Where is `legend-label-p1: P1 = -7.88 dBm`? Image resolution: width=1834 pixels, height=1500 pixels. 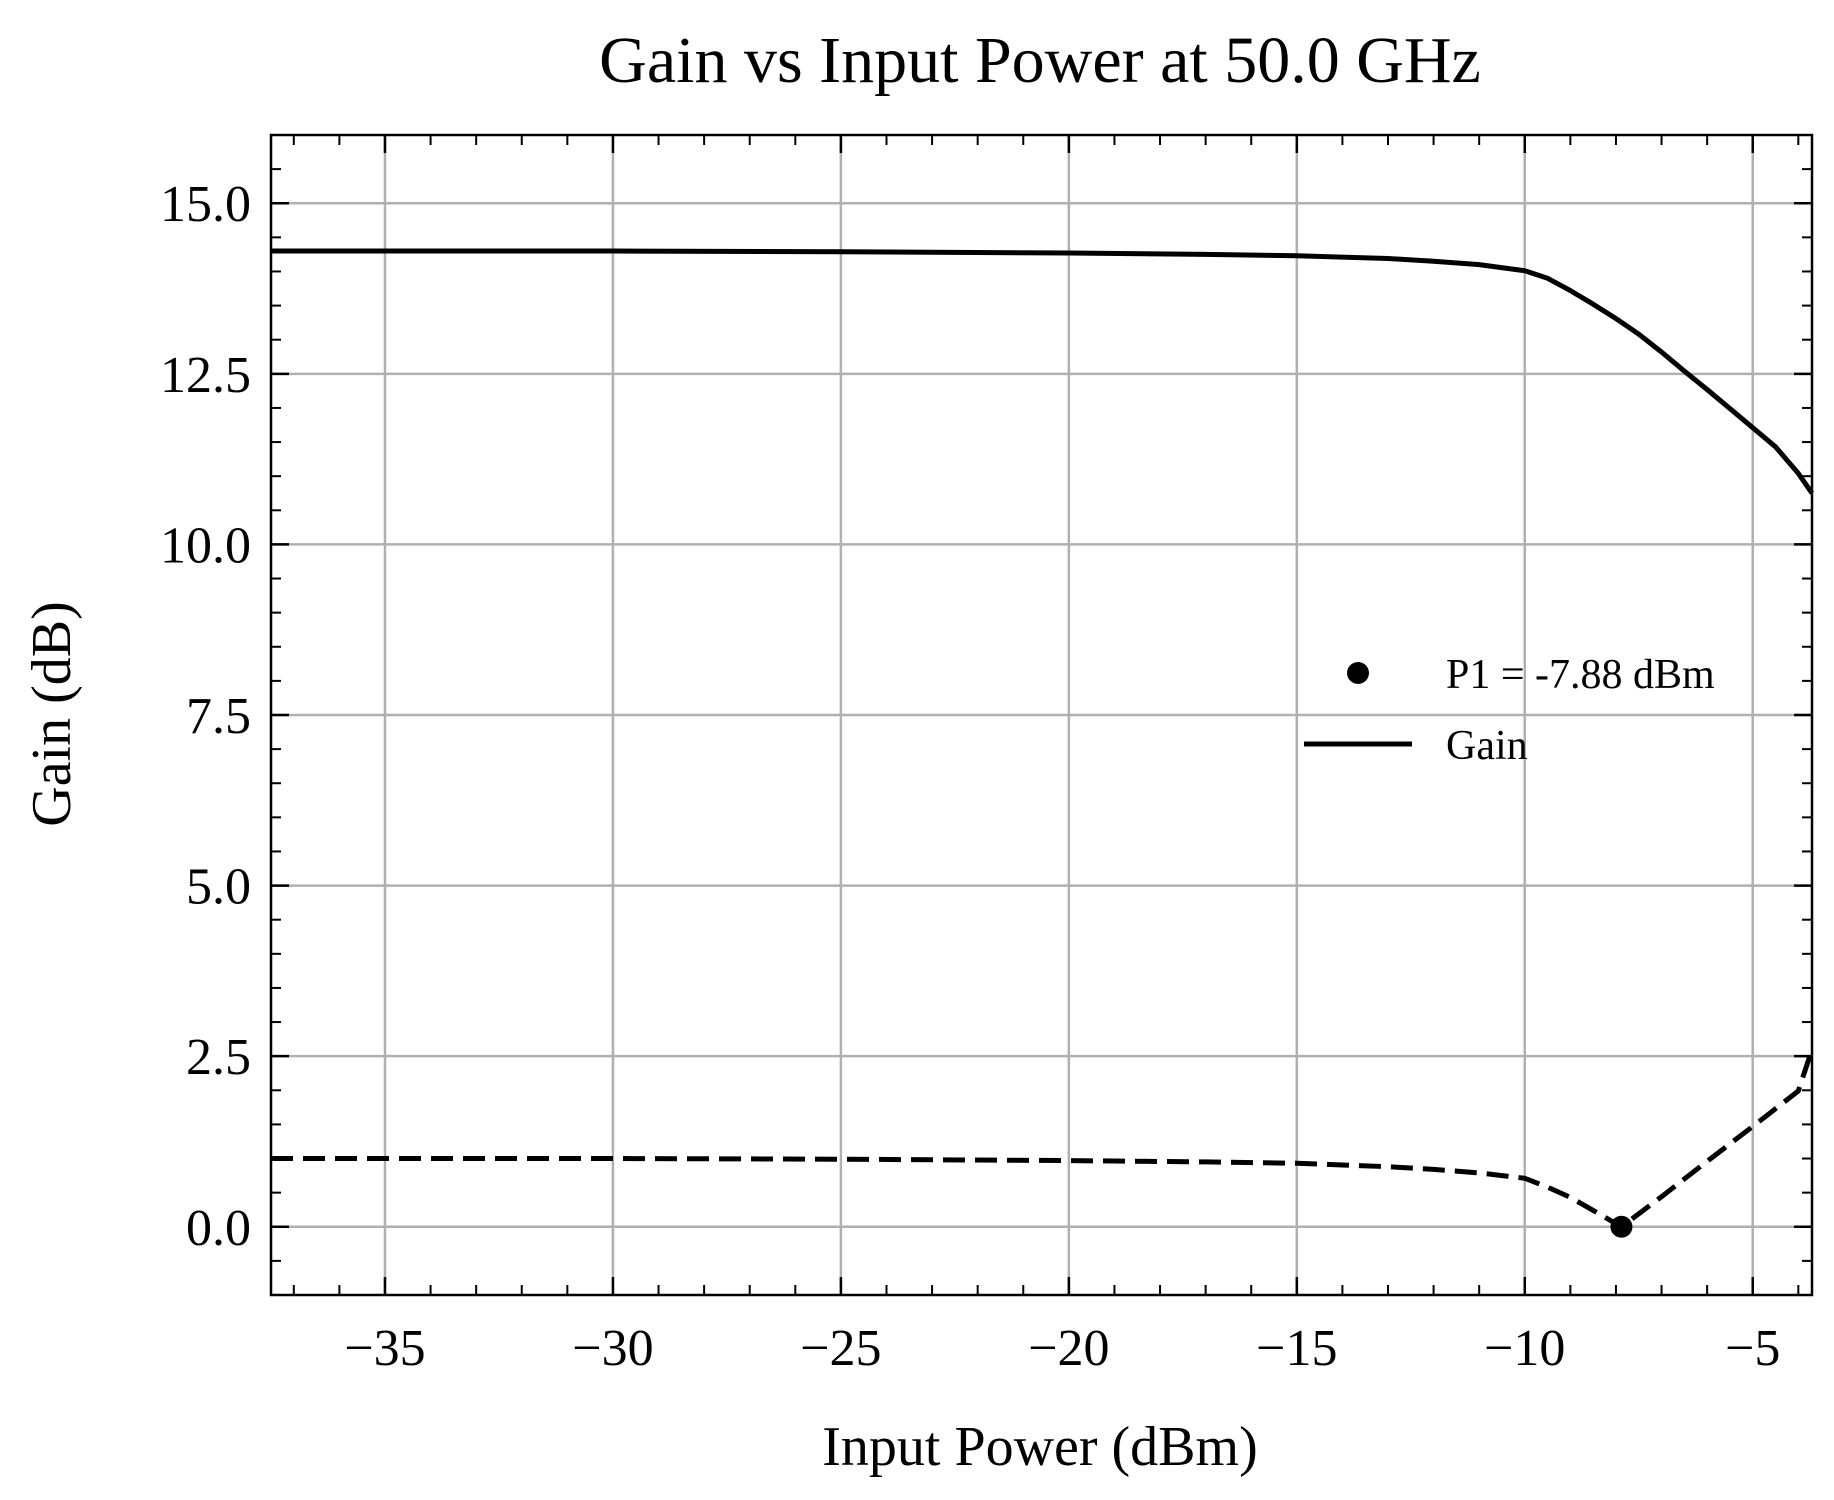 legend-label-p1: P1 = -7.88 dBm is located at coordinates (1580, 675).